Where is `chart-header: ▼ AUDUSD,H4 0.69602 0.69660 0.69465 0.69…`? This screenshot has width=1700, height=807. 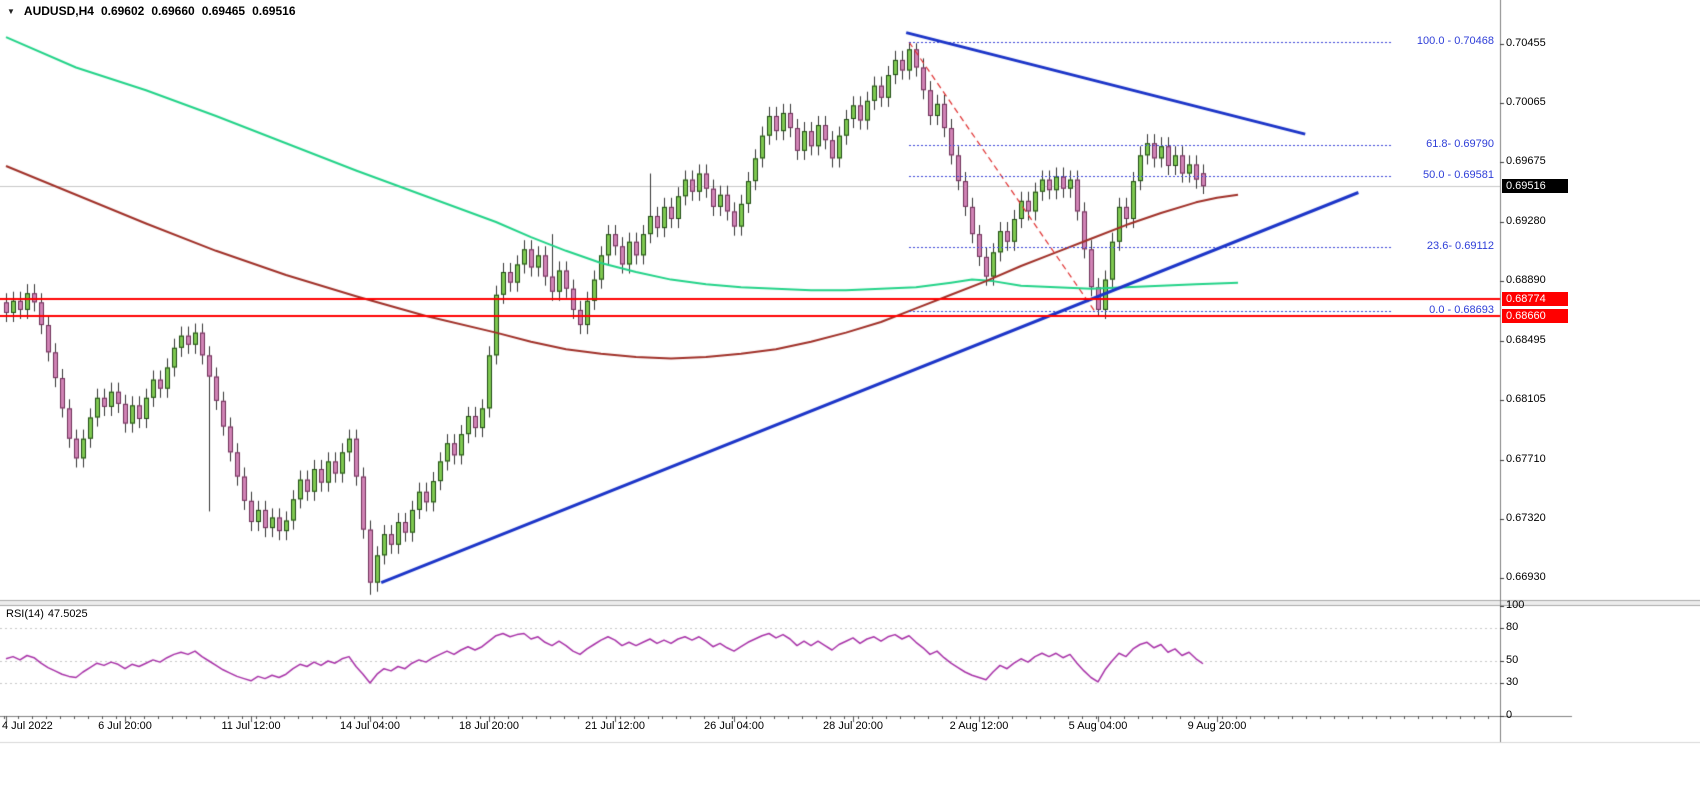
chart-header: ▼ AUDUSD,H4 0.69602 0.69660 0.69465 0.69… is located at coordinates (151, 11).